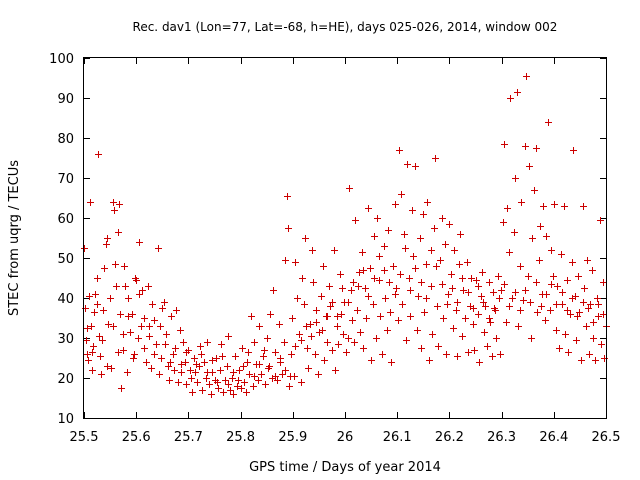 The width and height of the screenshot is (640, 480). What do you see at coordinates (449, 437) in the screenshot?
I see `x-tick-label: 26.2` at bounding box center [449, 437].